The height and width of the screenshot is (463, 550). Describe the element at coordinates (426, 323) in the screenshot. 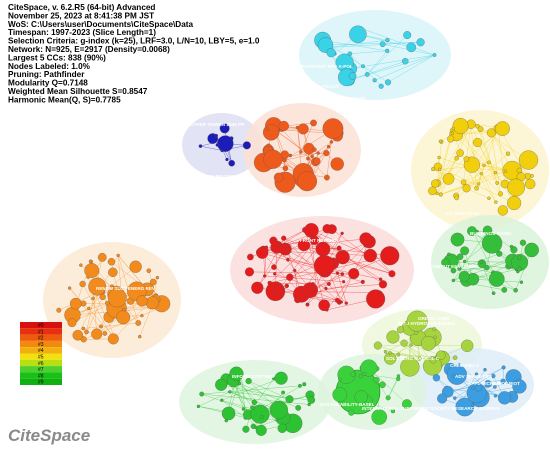

I see `node-label: INT J HYDROGEN ENERG` at that location.